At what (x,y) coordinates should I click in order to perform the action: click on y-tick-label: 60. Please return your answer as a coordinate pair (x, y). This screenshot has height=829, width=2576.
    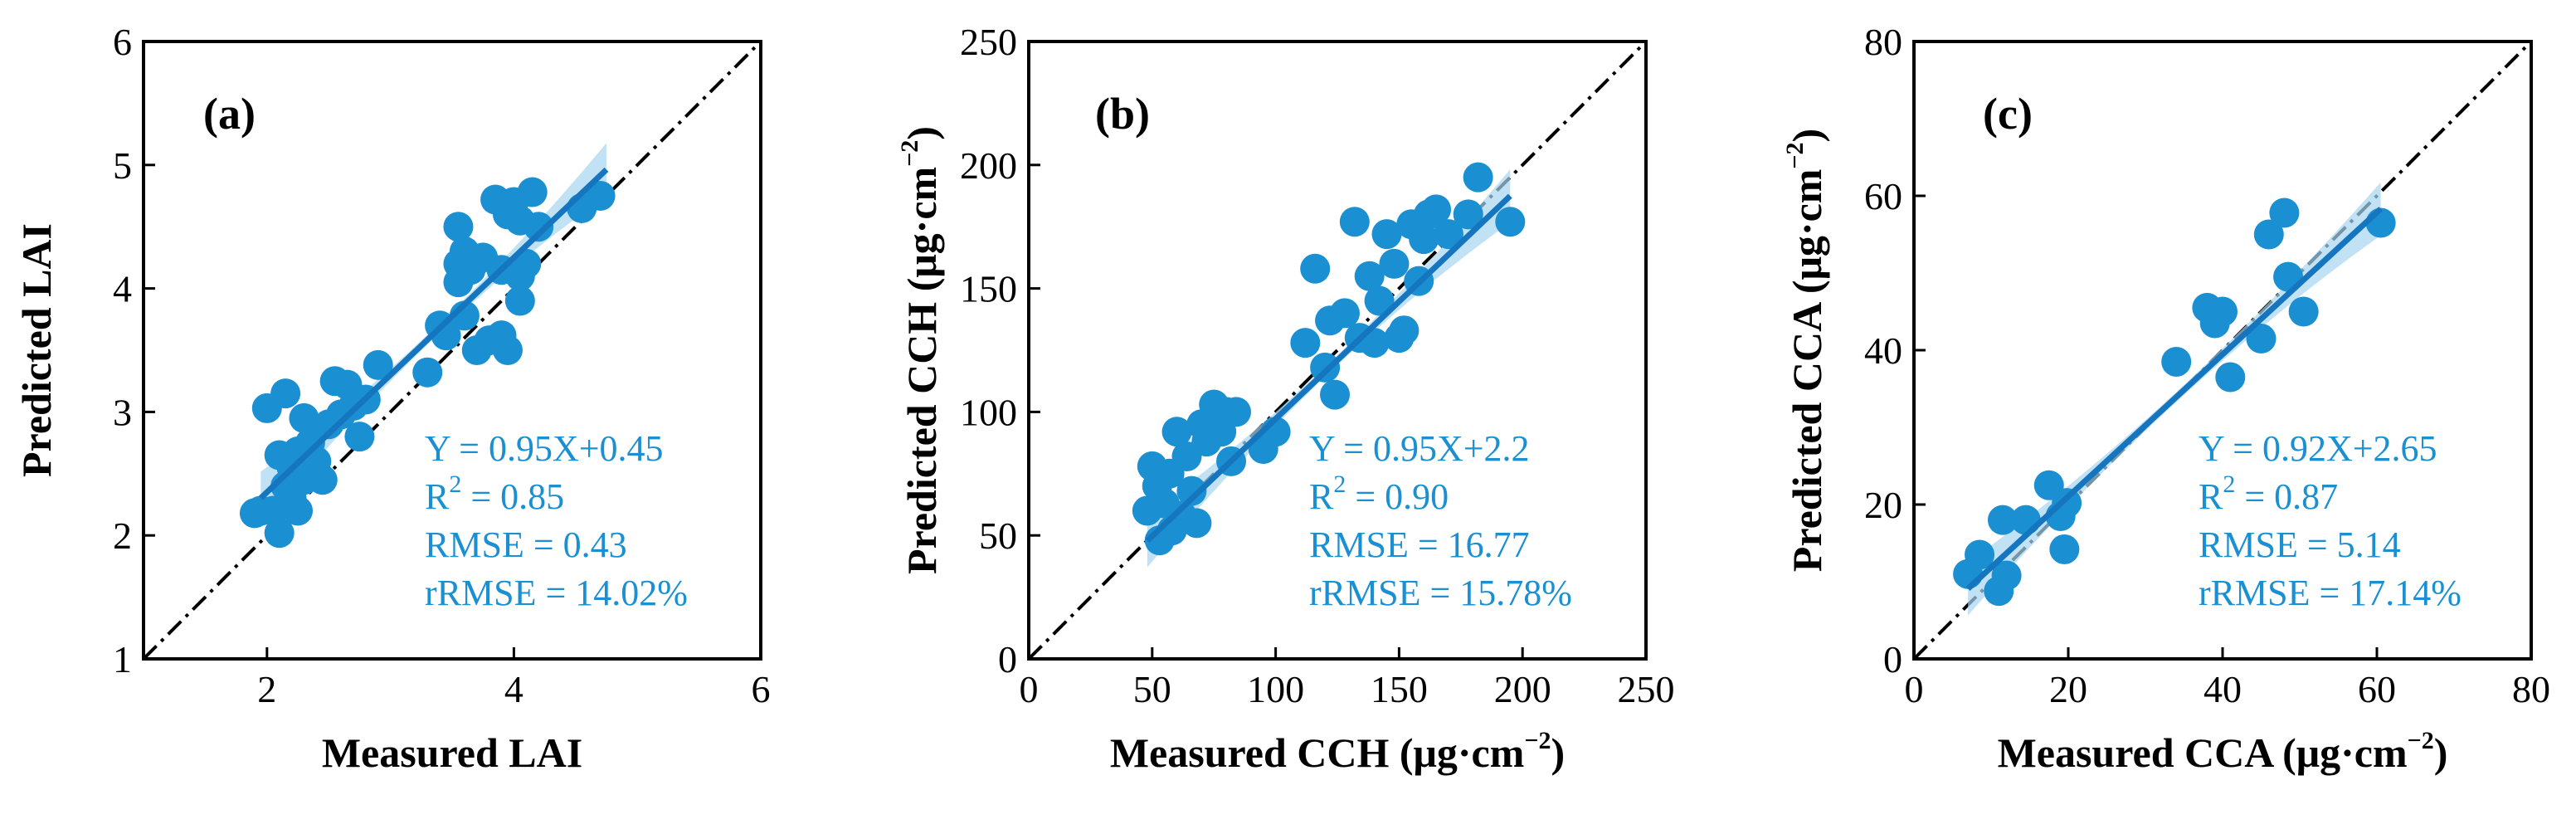
    Looking at the image, I should click on (1883, 196).